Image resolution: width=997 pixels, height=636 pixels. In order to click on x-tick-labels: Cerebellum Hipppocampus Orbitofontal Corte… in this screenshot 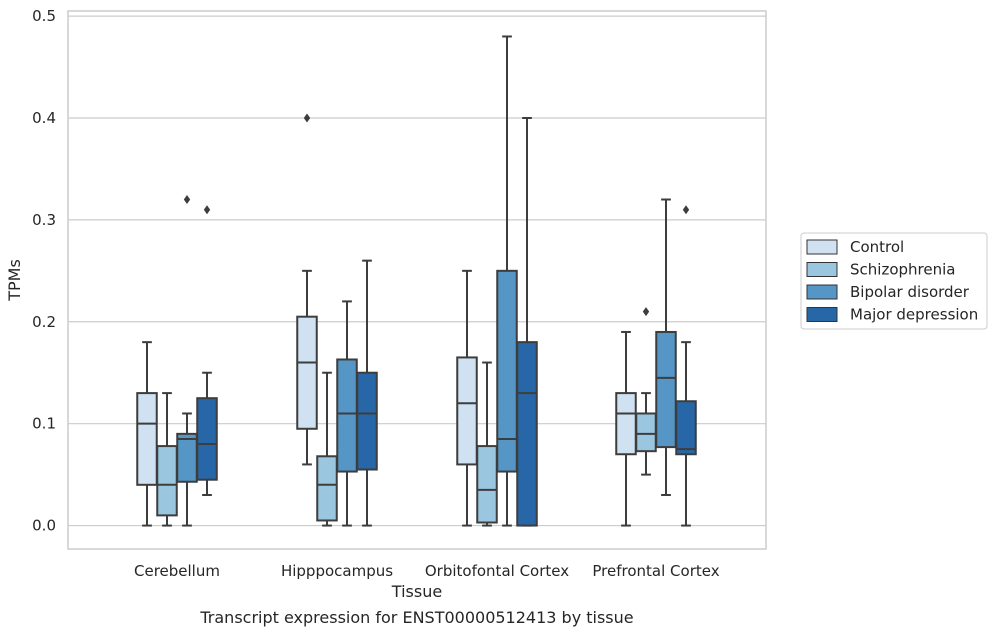, I will do `click(427, 571)`.